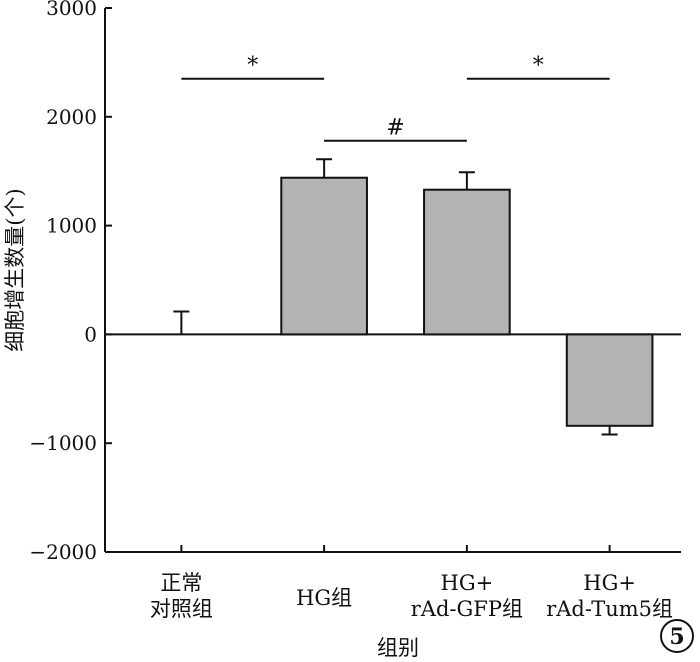 The height and width of the screenshot is (662, 700). I want to click on x-tick-label: 对照组, so click(181, 609).